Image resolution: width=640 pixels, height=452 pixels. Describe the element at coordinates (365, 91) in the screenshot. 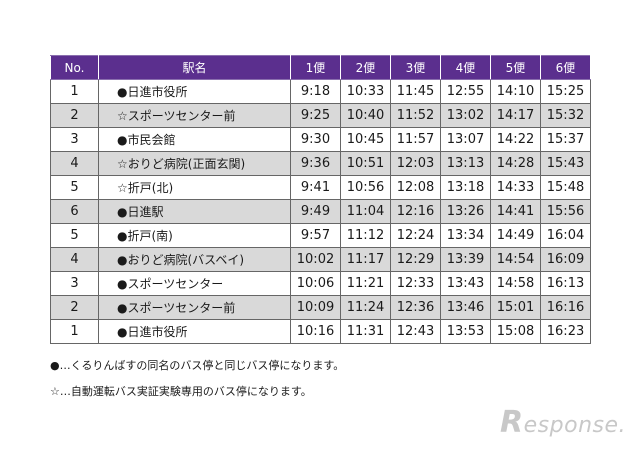

I see `departure-time: 10:33` at that location.